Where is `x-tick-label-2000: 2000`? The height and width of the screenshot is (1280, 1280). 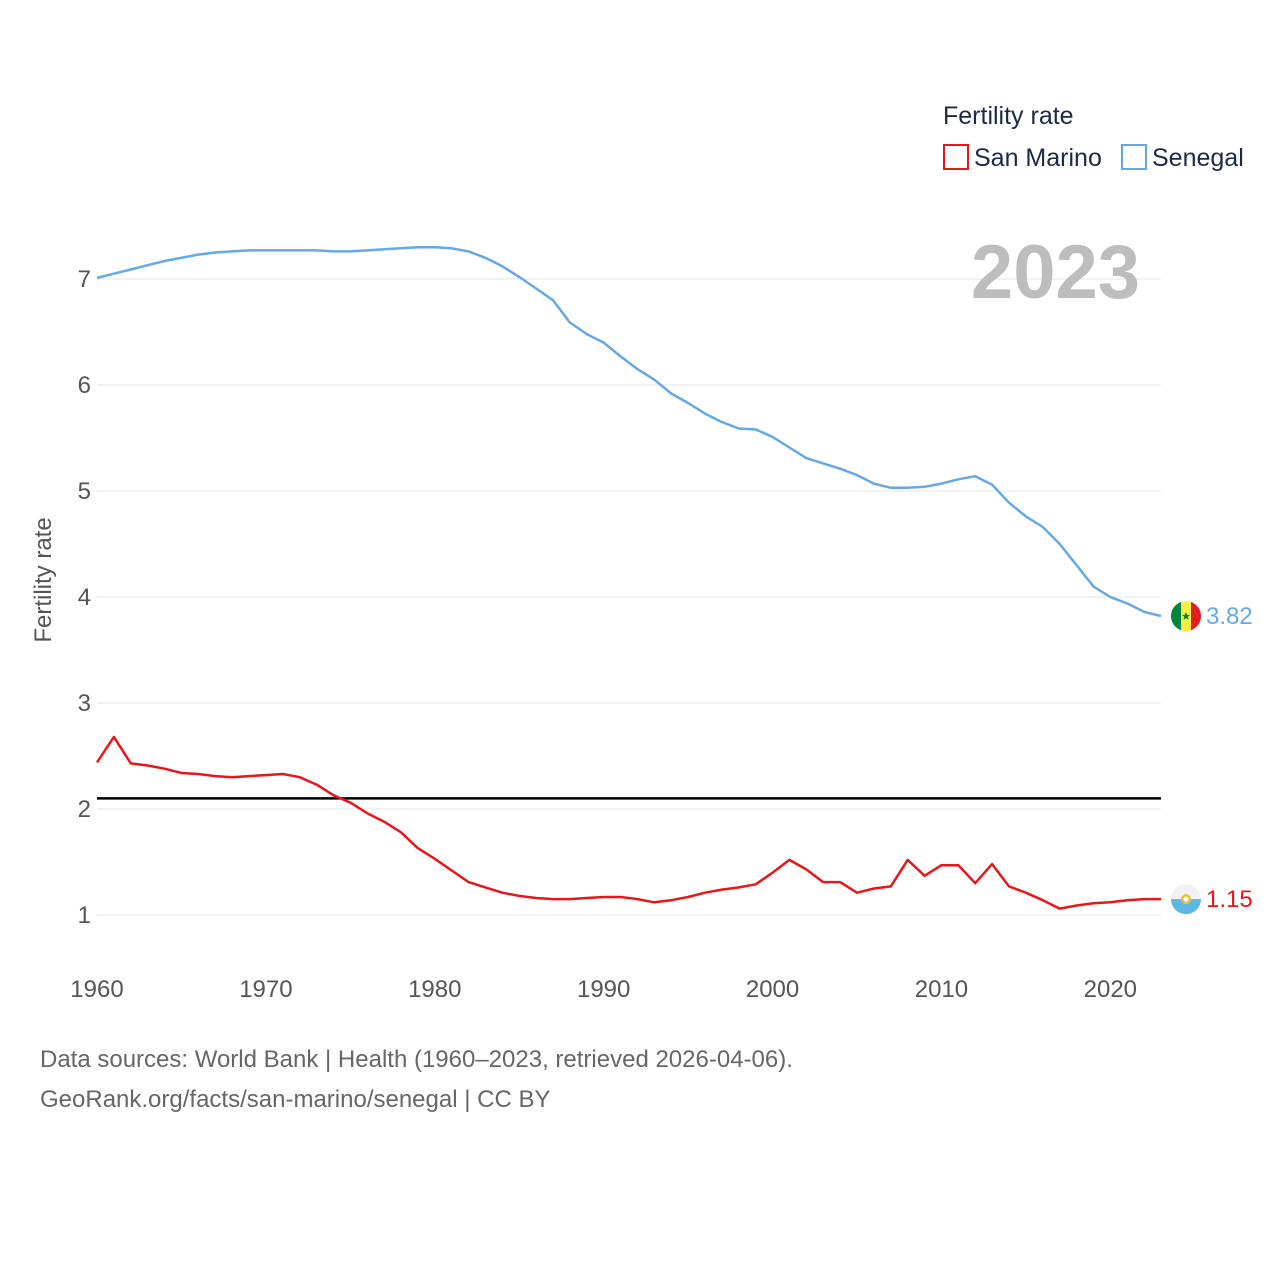
x-tick-label-2000: 2000 is located at coordinates (772, 989).